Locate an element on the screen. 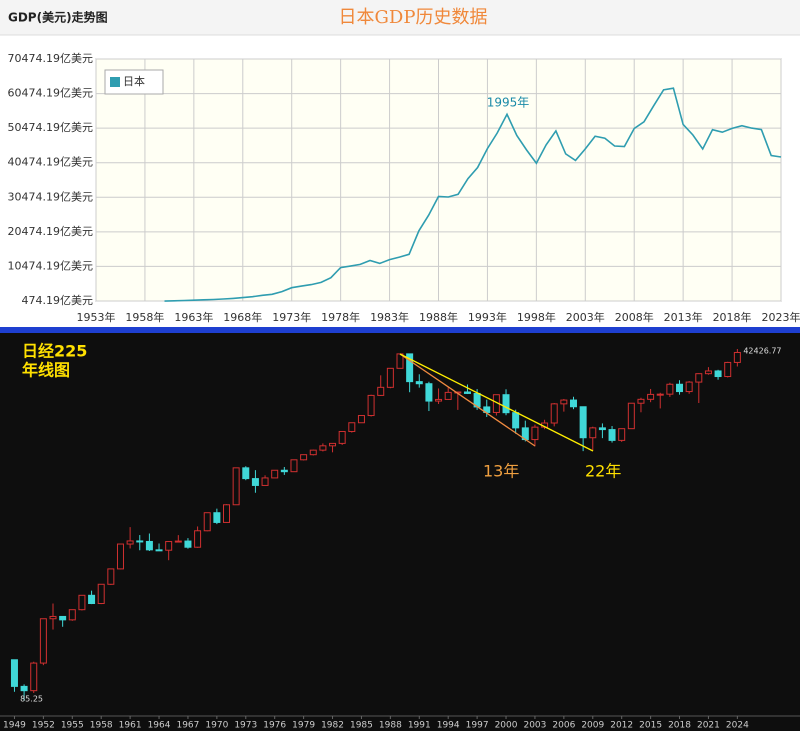 This screenshot has width=800, height=735. x-tick-label: 2008年 is located at coordinates (634, 317).